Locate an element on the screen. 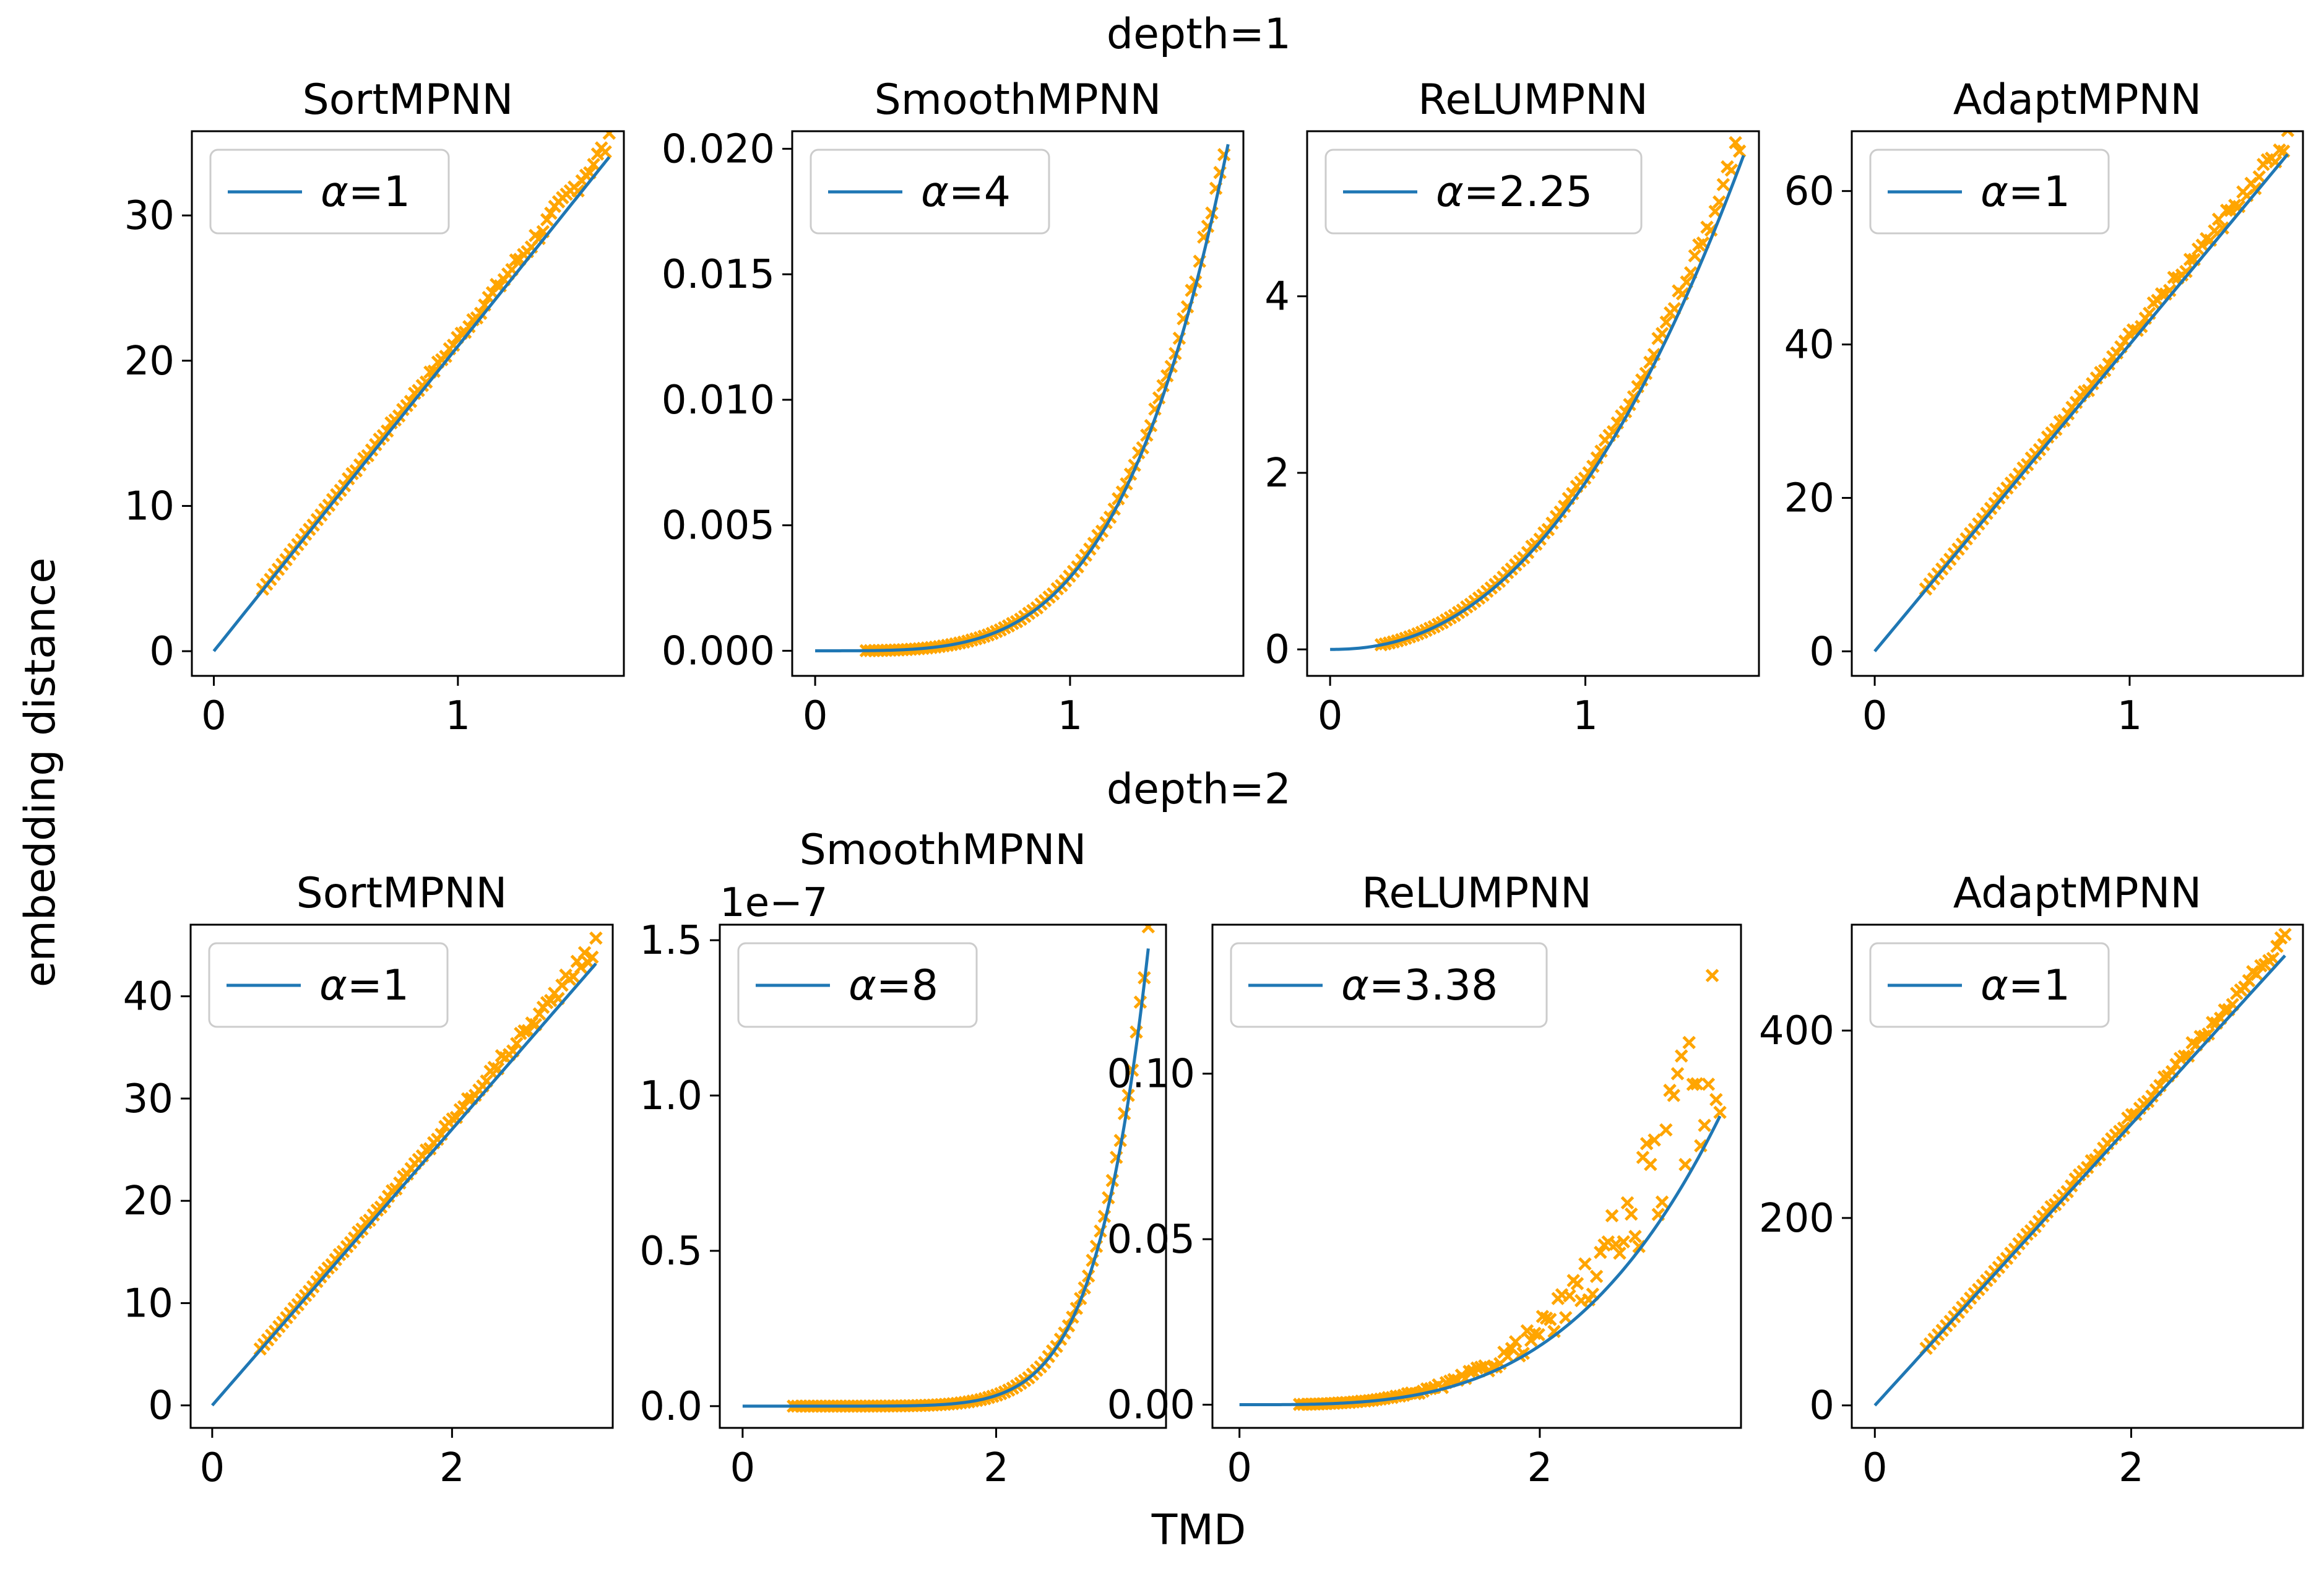  y-tick-label: 10 is located at coordinates (150, 506).